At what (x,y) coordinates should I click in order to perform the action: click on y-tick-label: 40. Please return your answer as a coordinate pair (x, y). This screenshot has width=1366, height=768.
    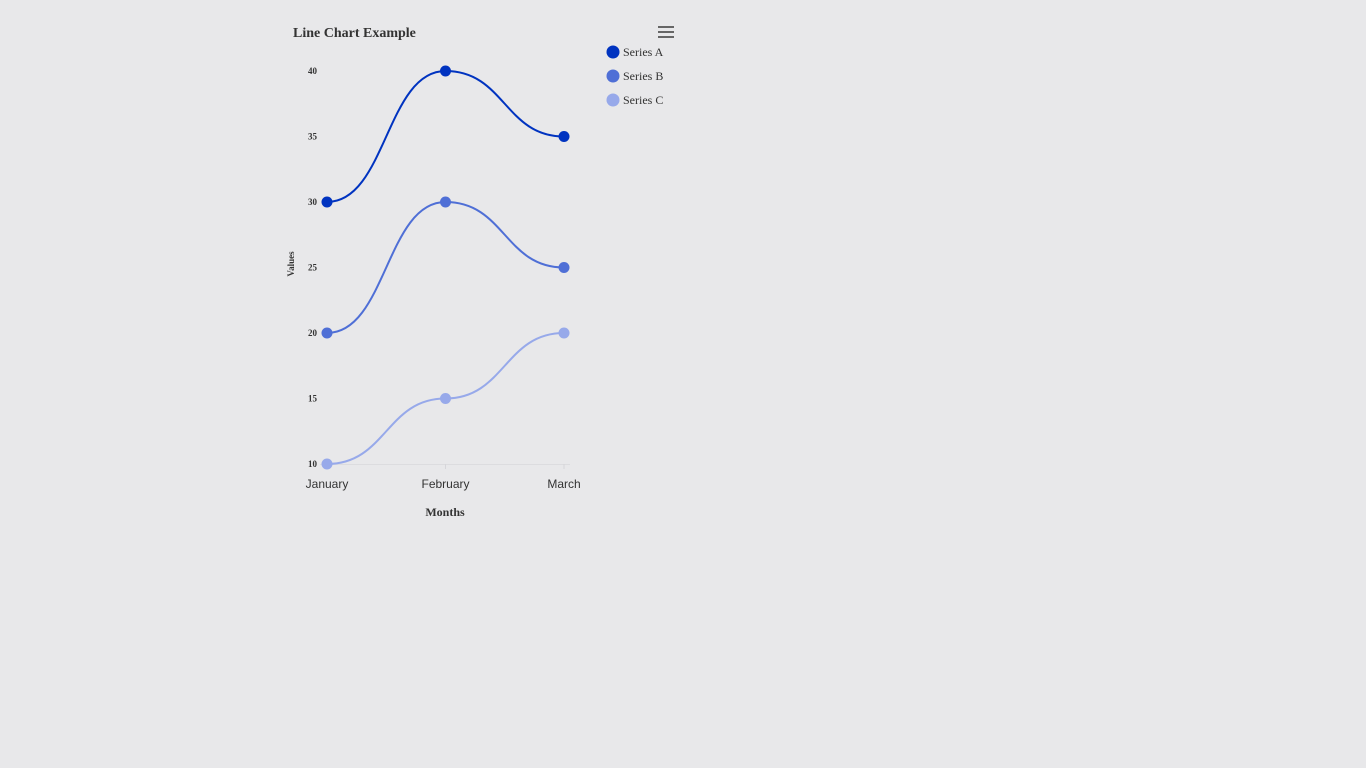
    Looking at the image, I should click on (313, 71).